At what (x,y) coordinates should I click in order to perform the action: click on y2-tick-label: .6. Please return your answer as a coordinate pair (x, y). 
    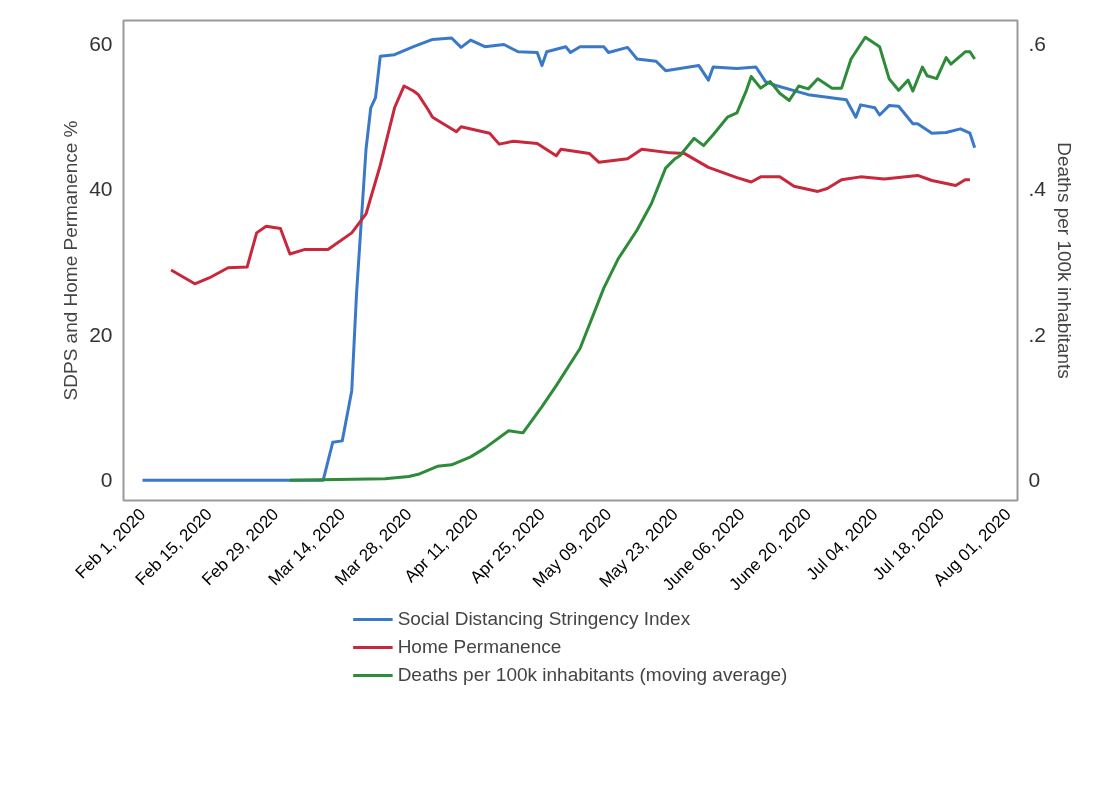
    Looking at the image, I should click on (1037, 43).